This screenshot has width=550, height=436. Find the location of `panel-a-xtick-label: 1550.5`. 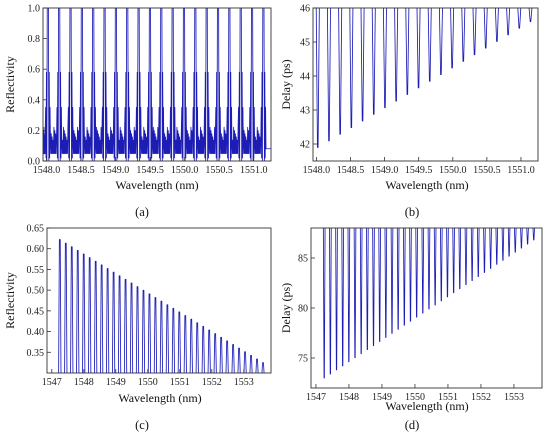

panel-a-xtick-label: 1550.5 is located at coordinates (219, 170).